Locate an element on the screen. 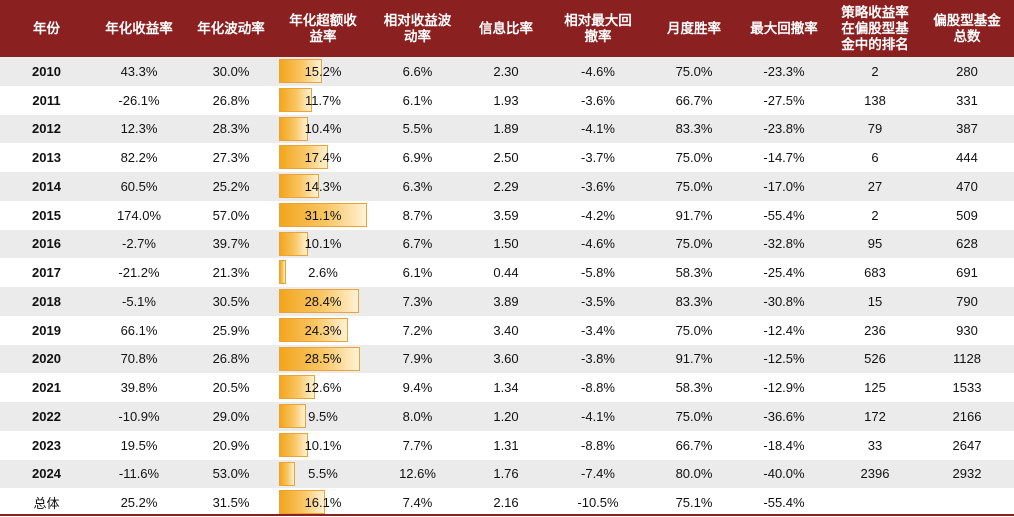 The width and height of the screenshot is (1014, 517). bottom-rule is located at coordinates (507, 515).